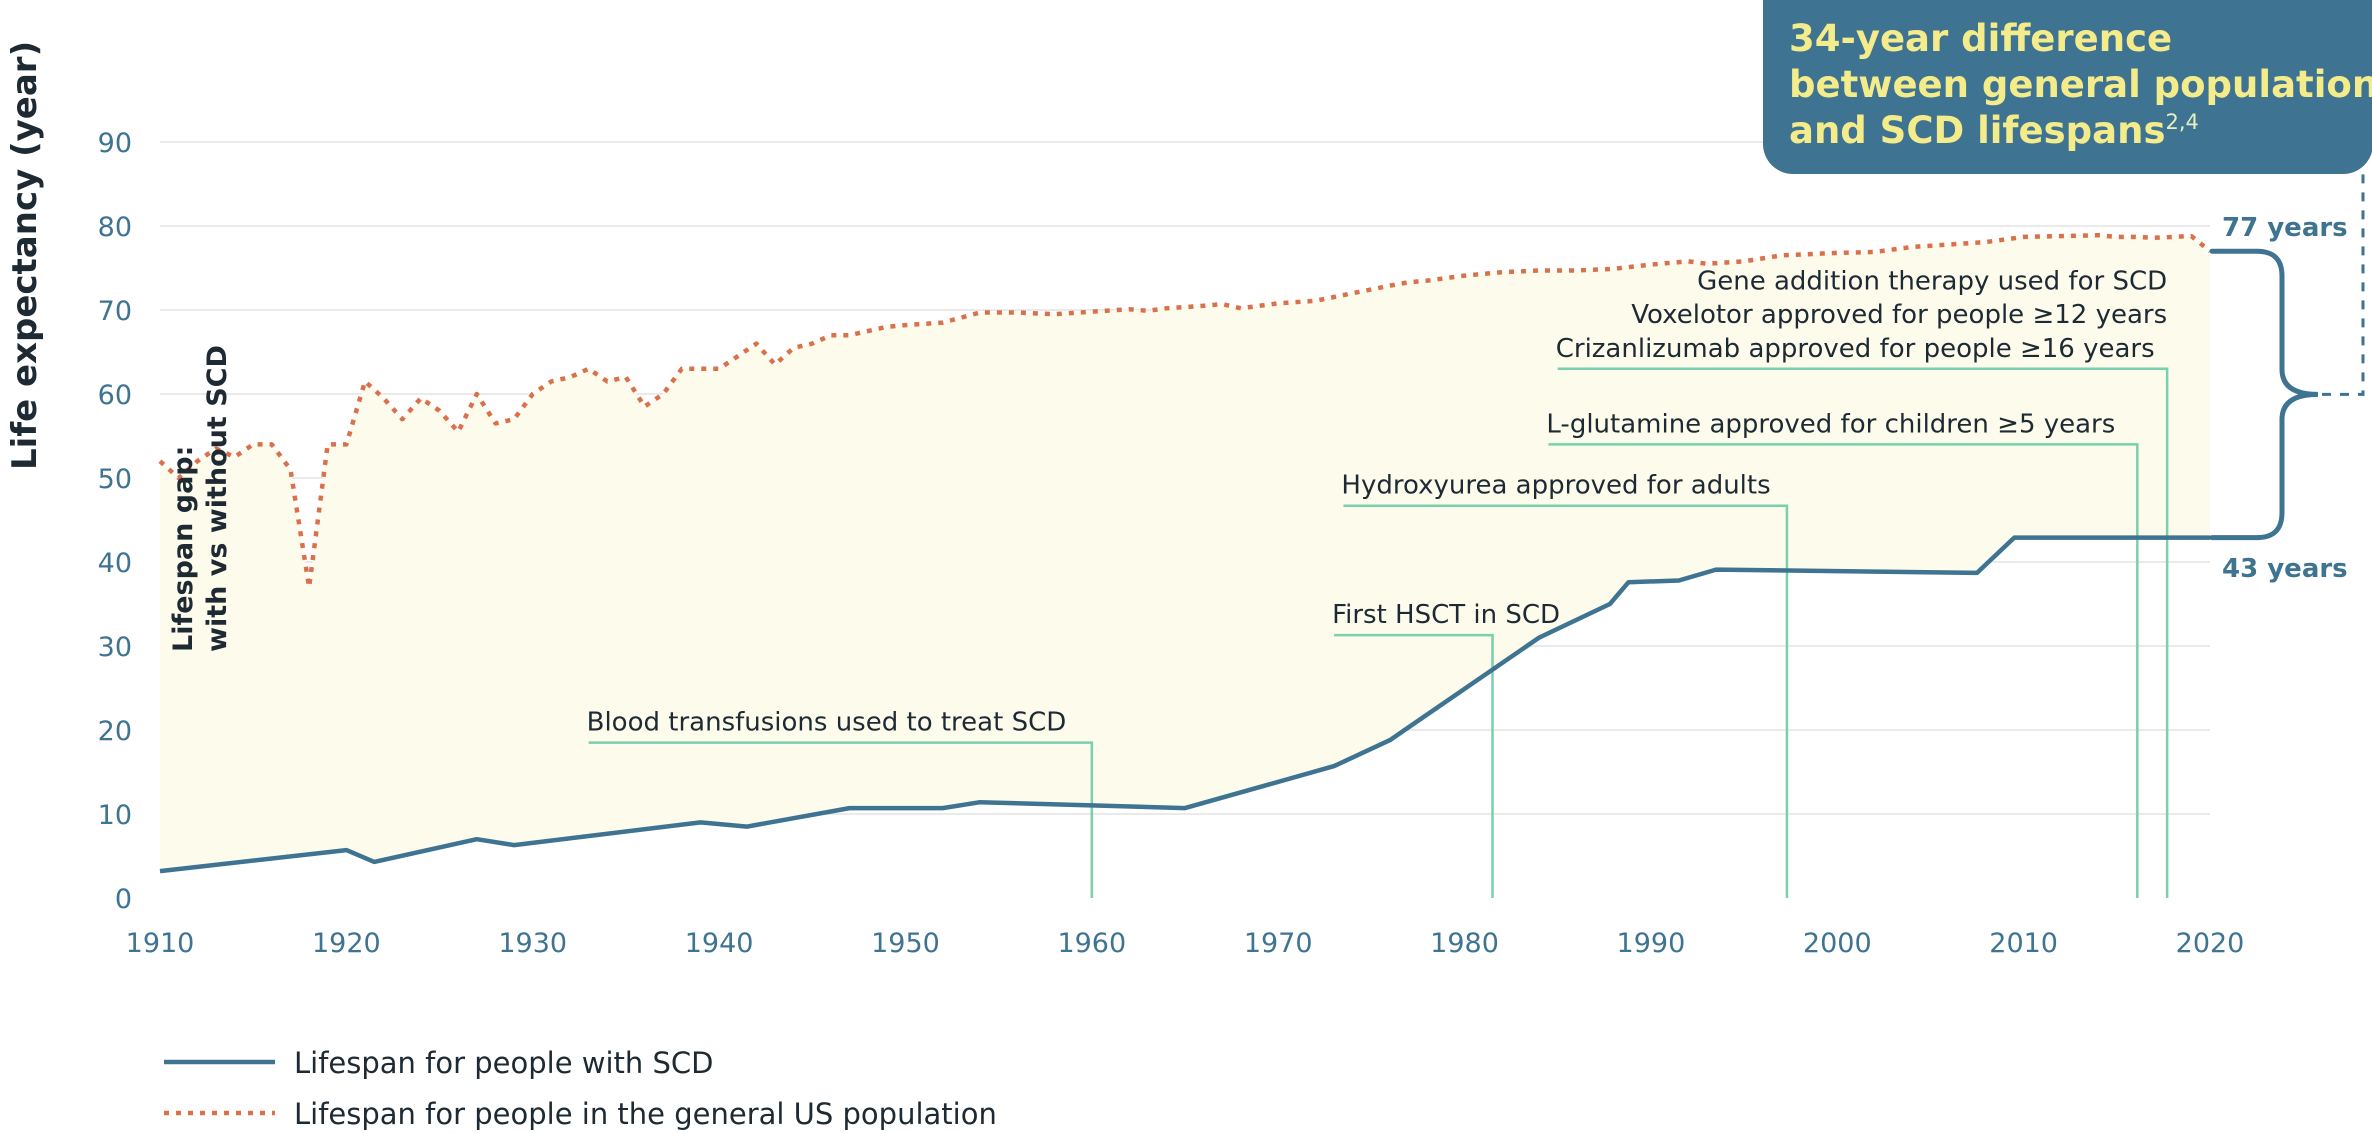 Image resolution: width=2372 pixels, height=1133 pixels. What do you see at coordinates (1464, 943) in the screenshot?
I see `x-tick-1980: 1980` at bounding box center [1464, 943].